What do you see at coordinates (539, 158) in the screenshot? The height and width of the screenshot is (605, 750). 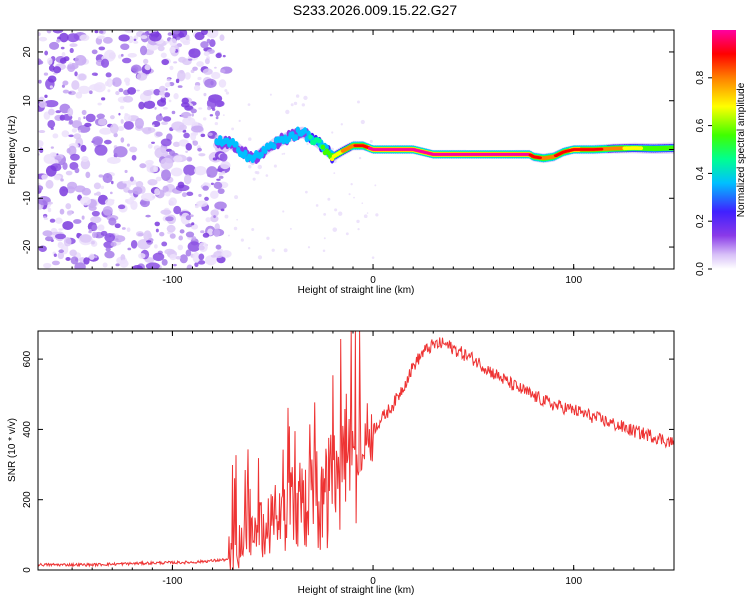 I see `track-band-segment` at bounding box center [539, 158].